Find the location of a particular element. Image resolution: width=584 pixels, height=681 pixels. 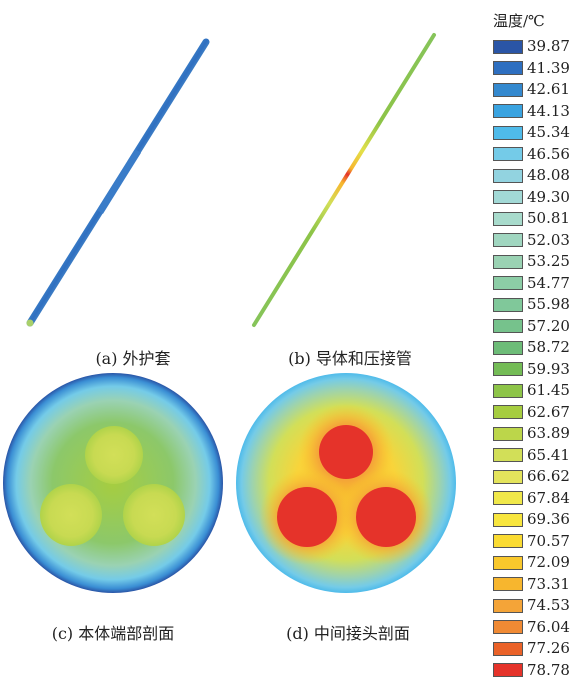

legend-value: 39.87 is located at coordinates (548, 46).